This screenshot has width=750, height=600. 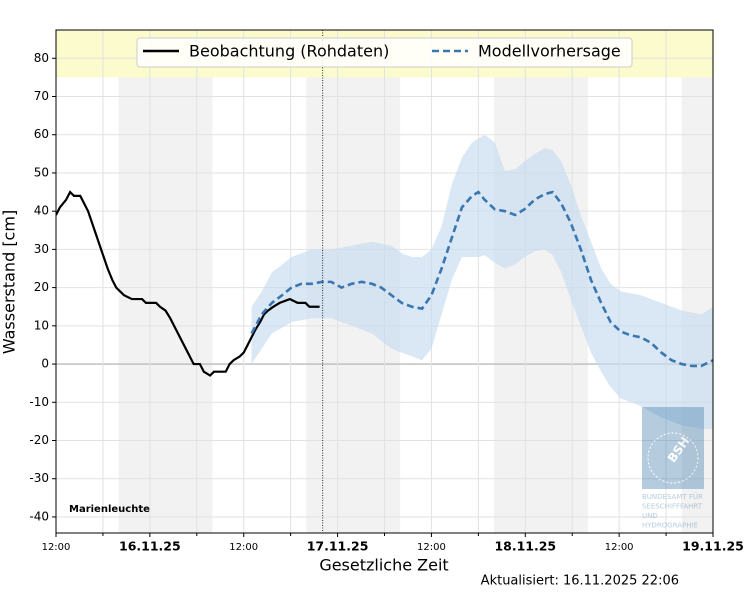 I want to click on y-tick-label: 70, so click(x=41, y=96).